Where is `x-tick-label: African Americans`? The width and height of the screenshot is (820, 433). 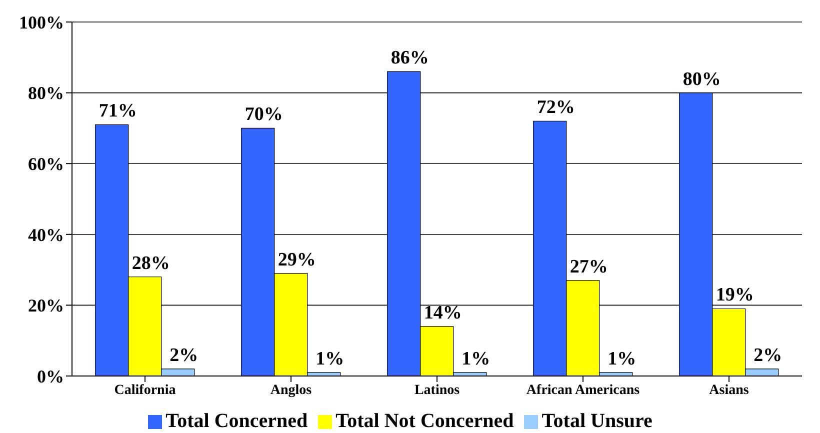 x-tick-label: African Americans is located at coordinates (583, 390).